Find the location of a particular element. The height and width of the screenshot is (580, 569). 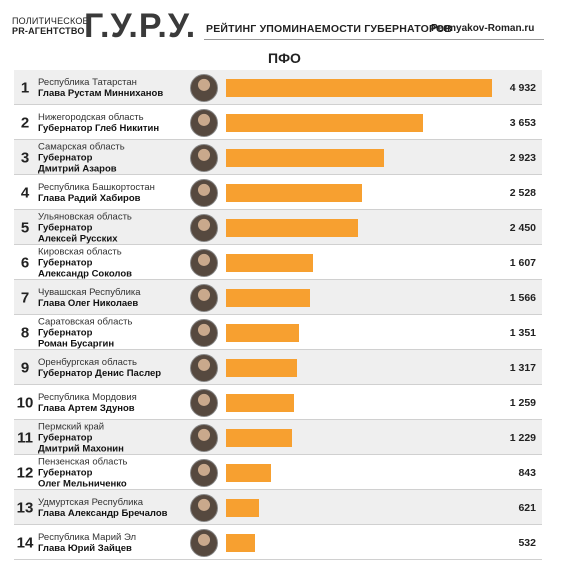

data-label: 2 923 is located at coordinates (522, 157).